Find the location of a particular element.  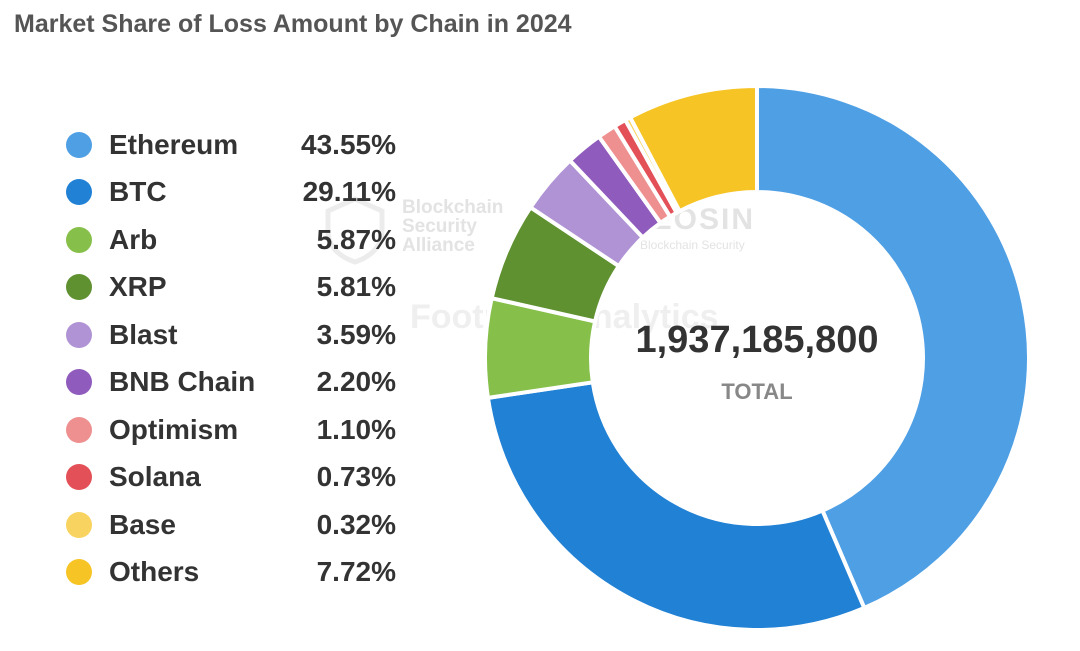

legend-value: 0.32% is located at coordinates (356, 524).